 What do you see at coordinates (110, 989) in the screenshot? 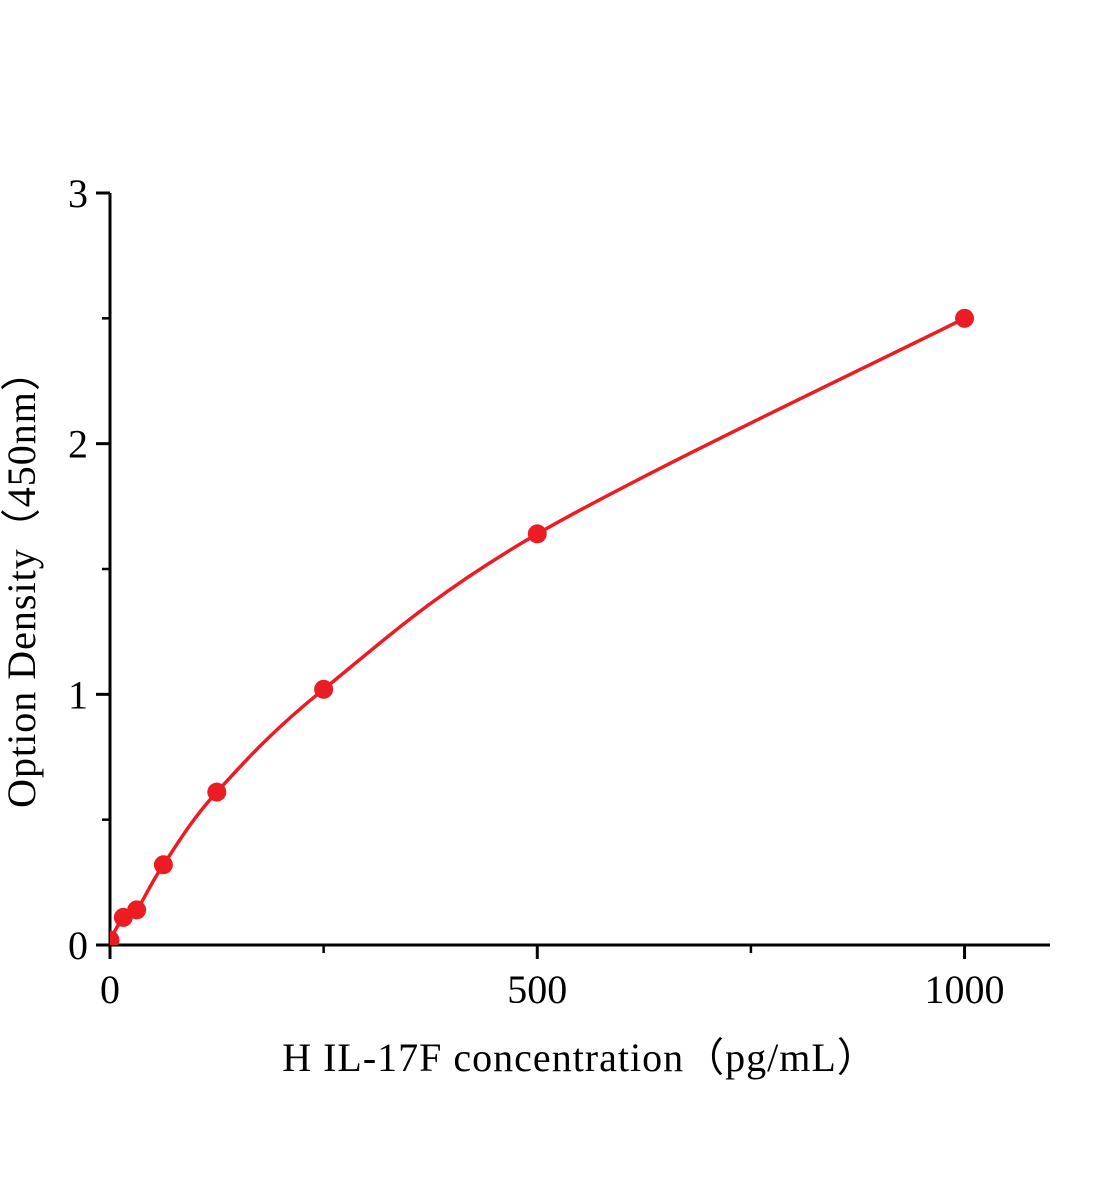
I see `x-tick-label: 0` at bounding box center [110, 989].